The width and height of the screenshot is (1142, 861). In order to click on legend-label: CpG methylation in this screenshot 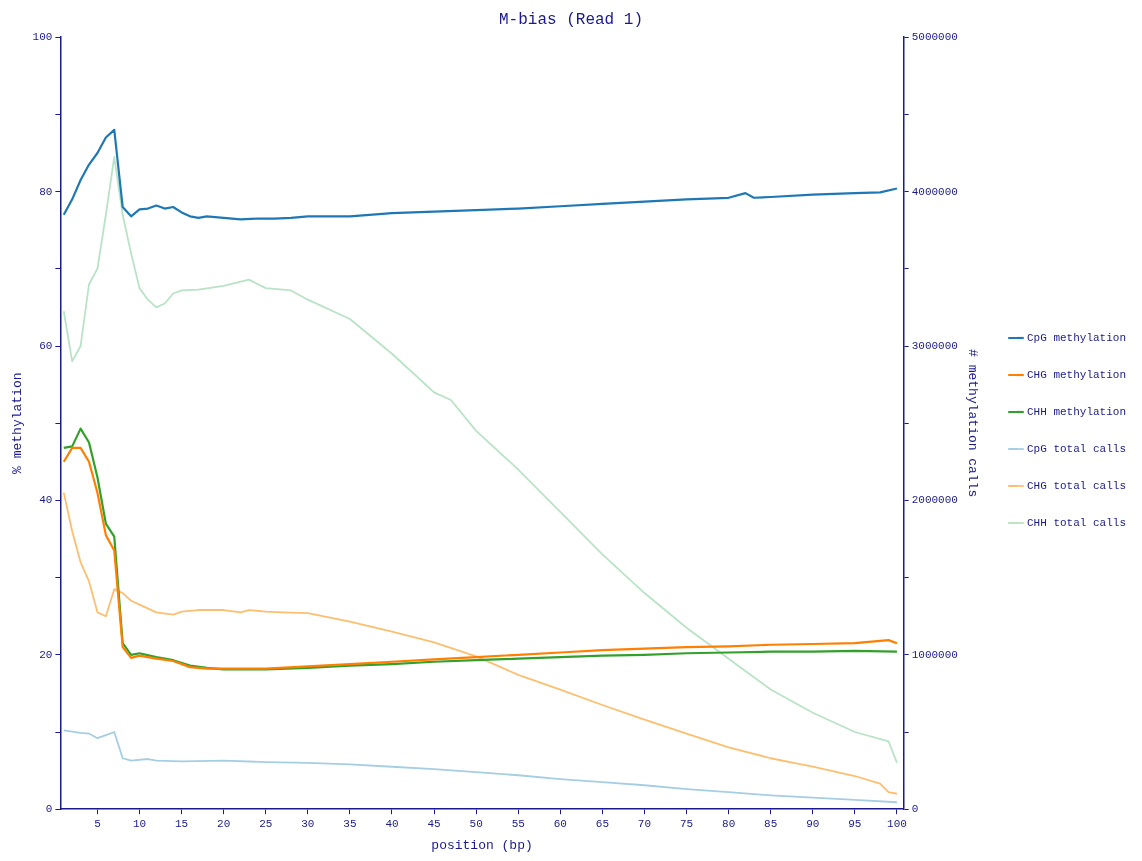, I will do `click(1076, 337)`.